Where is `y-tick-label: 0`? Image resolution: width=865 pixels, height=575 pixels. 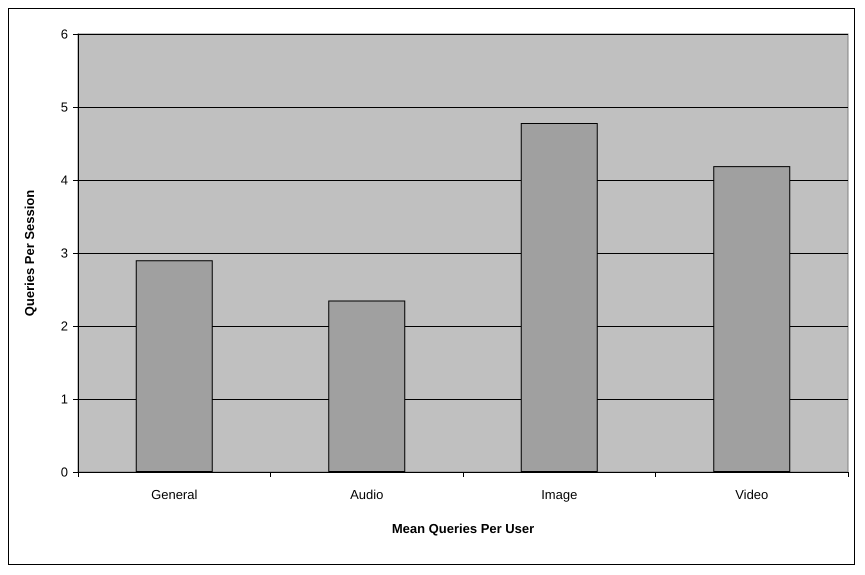 y-tick-label: 0 is located at coordinates (64, 472).